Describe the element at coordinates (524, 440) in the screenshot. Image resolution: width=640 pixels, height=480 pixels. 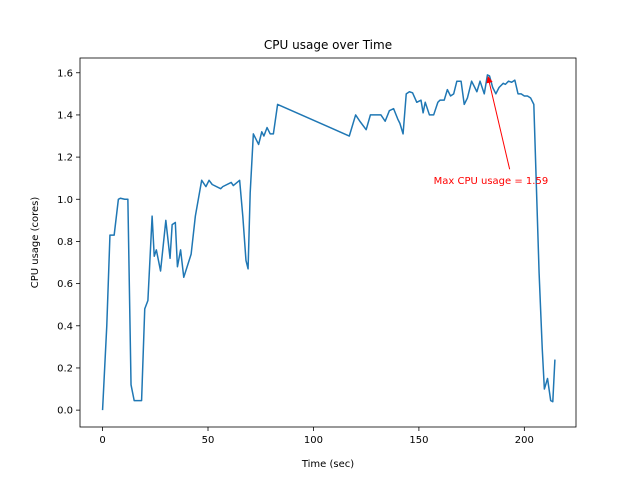
I see `x-tick-label: 200` at that location.